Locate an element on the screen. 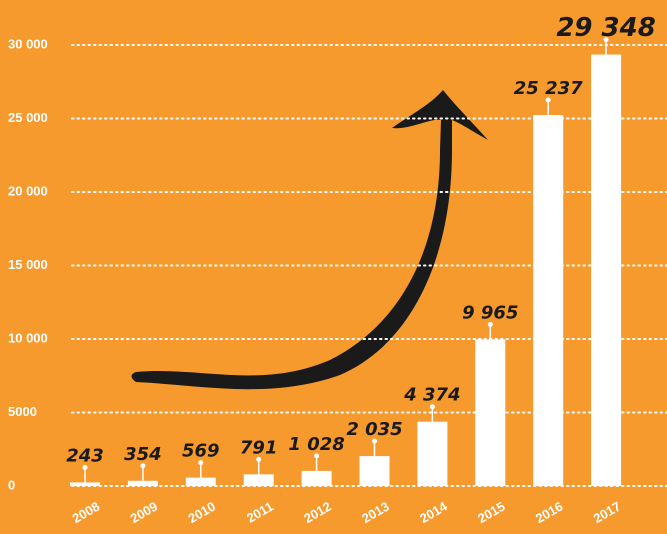 The height and width of the screenshot is (534, 667). y-tick-label: 10 000 is located at coordinates (28, 337).